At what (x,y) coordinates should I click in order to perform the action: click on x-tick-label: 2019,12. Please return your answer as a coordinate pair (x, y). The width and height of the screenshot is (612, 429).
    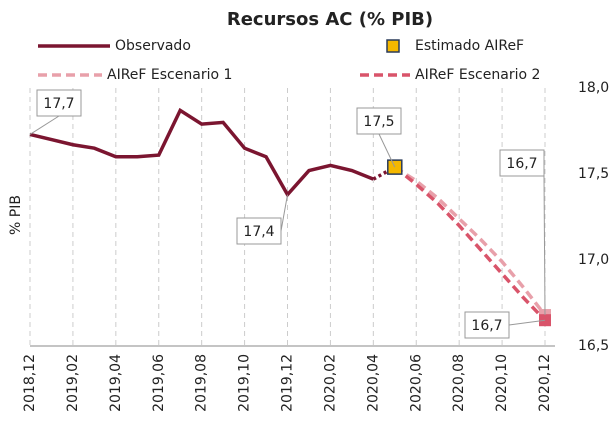
    Looking at the image, I should click on (288, 383).